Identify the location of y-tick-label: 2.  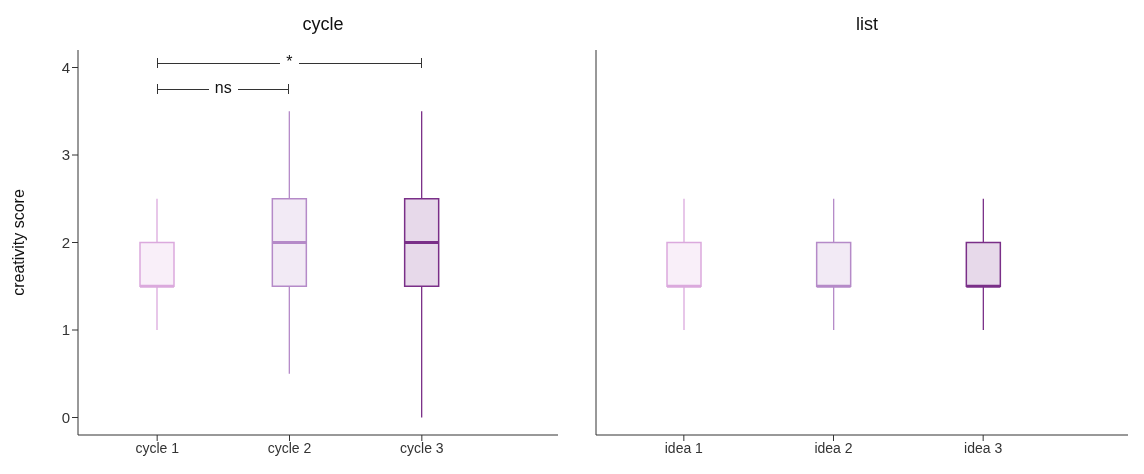
(65, 242).